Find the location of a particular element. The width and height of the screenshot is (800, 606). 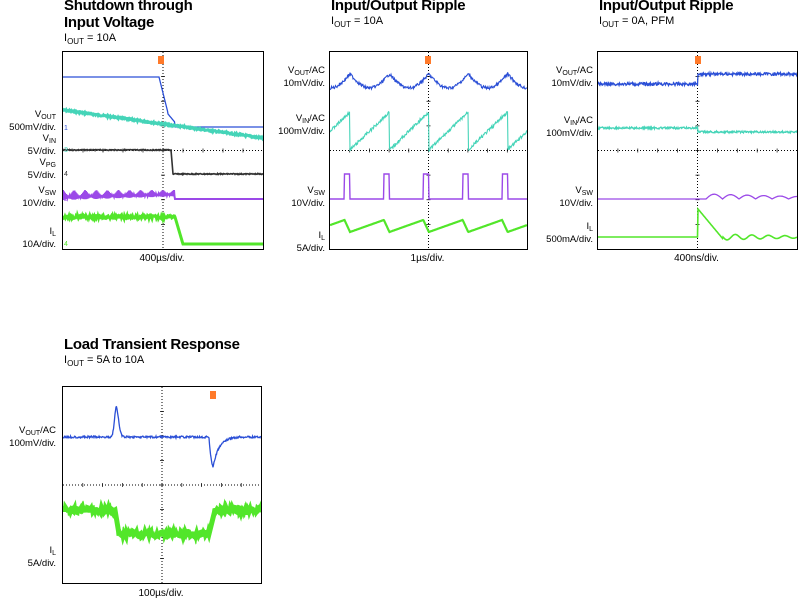

panel3-trace-il is located at coordinates (697, 223).